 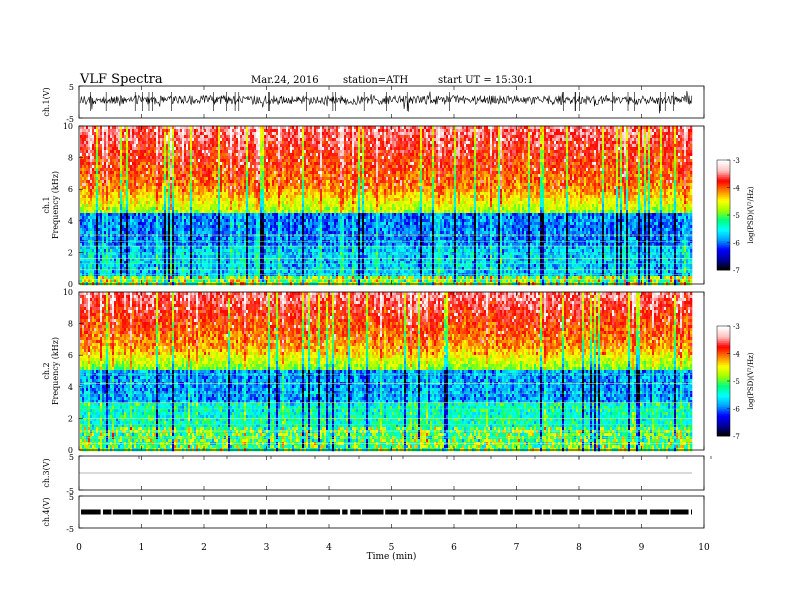 I want to click on ch2-spectrogram-colorbar-tick-4: -3, so click(x=736, y=327).